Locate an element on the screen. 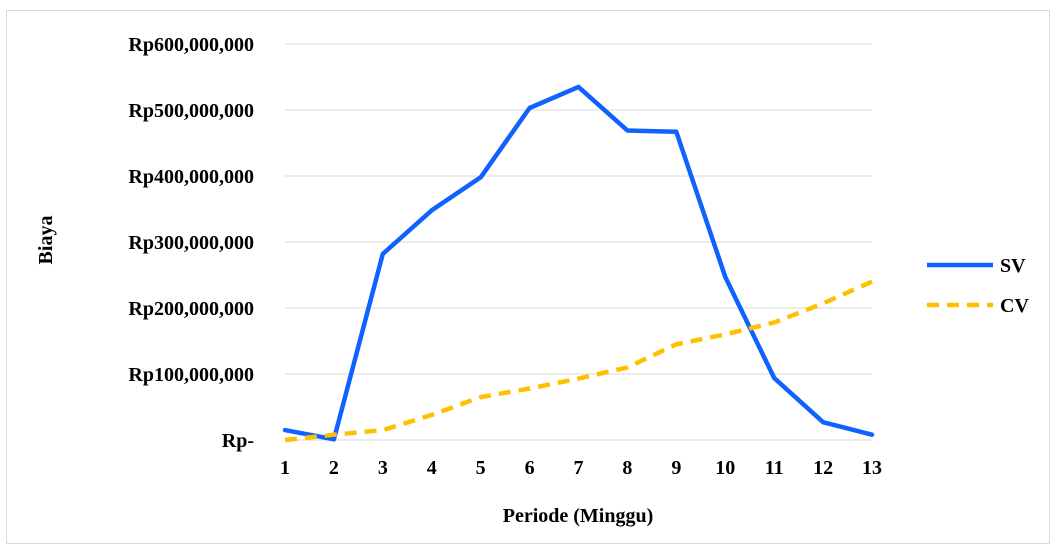 This screenshot has width=1056, height=549. x-tick-label: 3 is located at coordinates (383, 468).